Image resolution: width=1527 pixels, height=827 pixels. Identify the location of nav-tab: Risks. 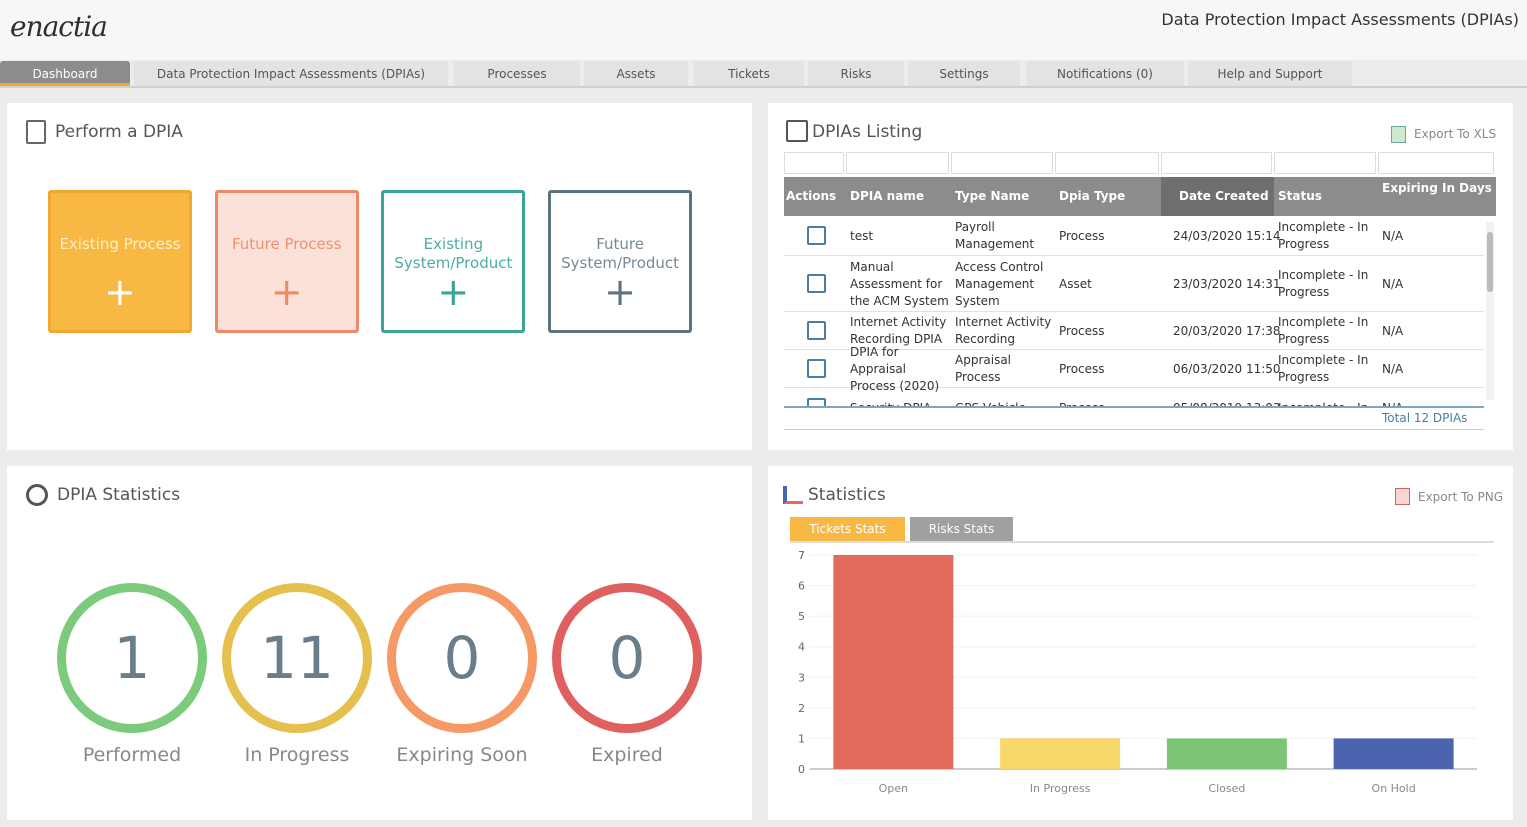
(856, 73).